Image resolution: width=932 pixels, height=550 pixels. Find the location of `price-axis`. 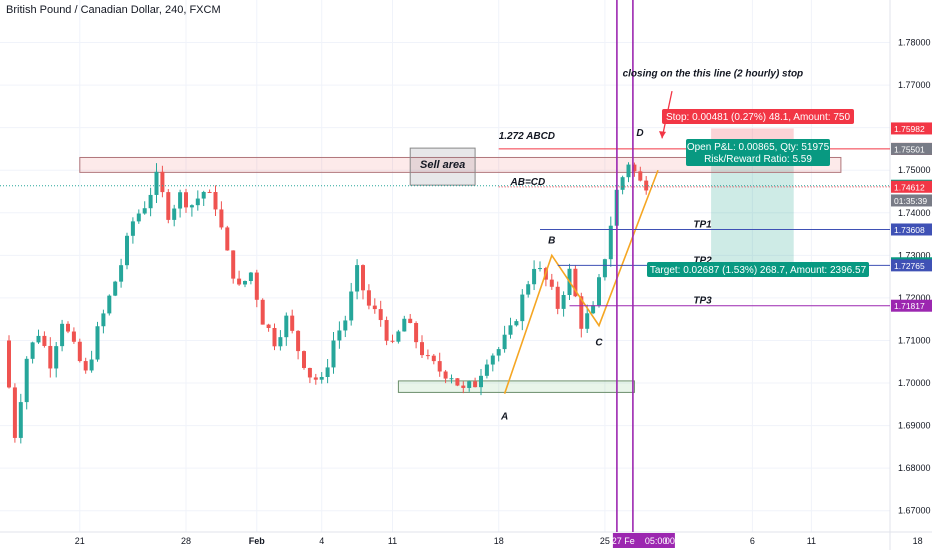

price-axis is located at coordinates (911, 275).